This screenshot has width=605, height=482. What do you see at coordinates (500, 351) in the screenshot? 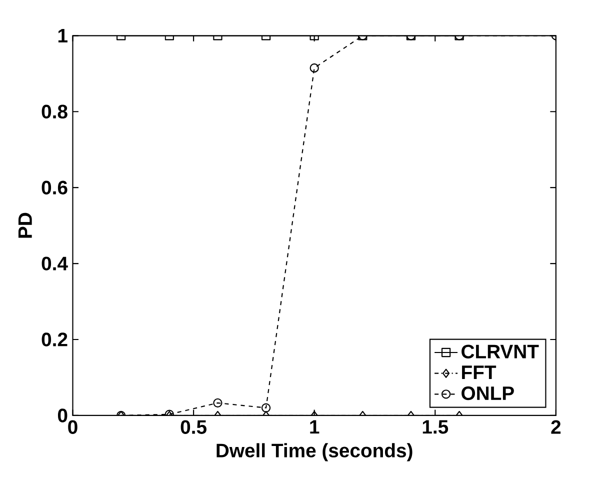
I see `legend-label: CLRVNT` at bounding box center [500, 351].